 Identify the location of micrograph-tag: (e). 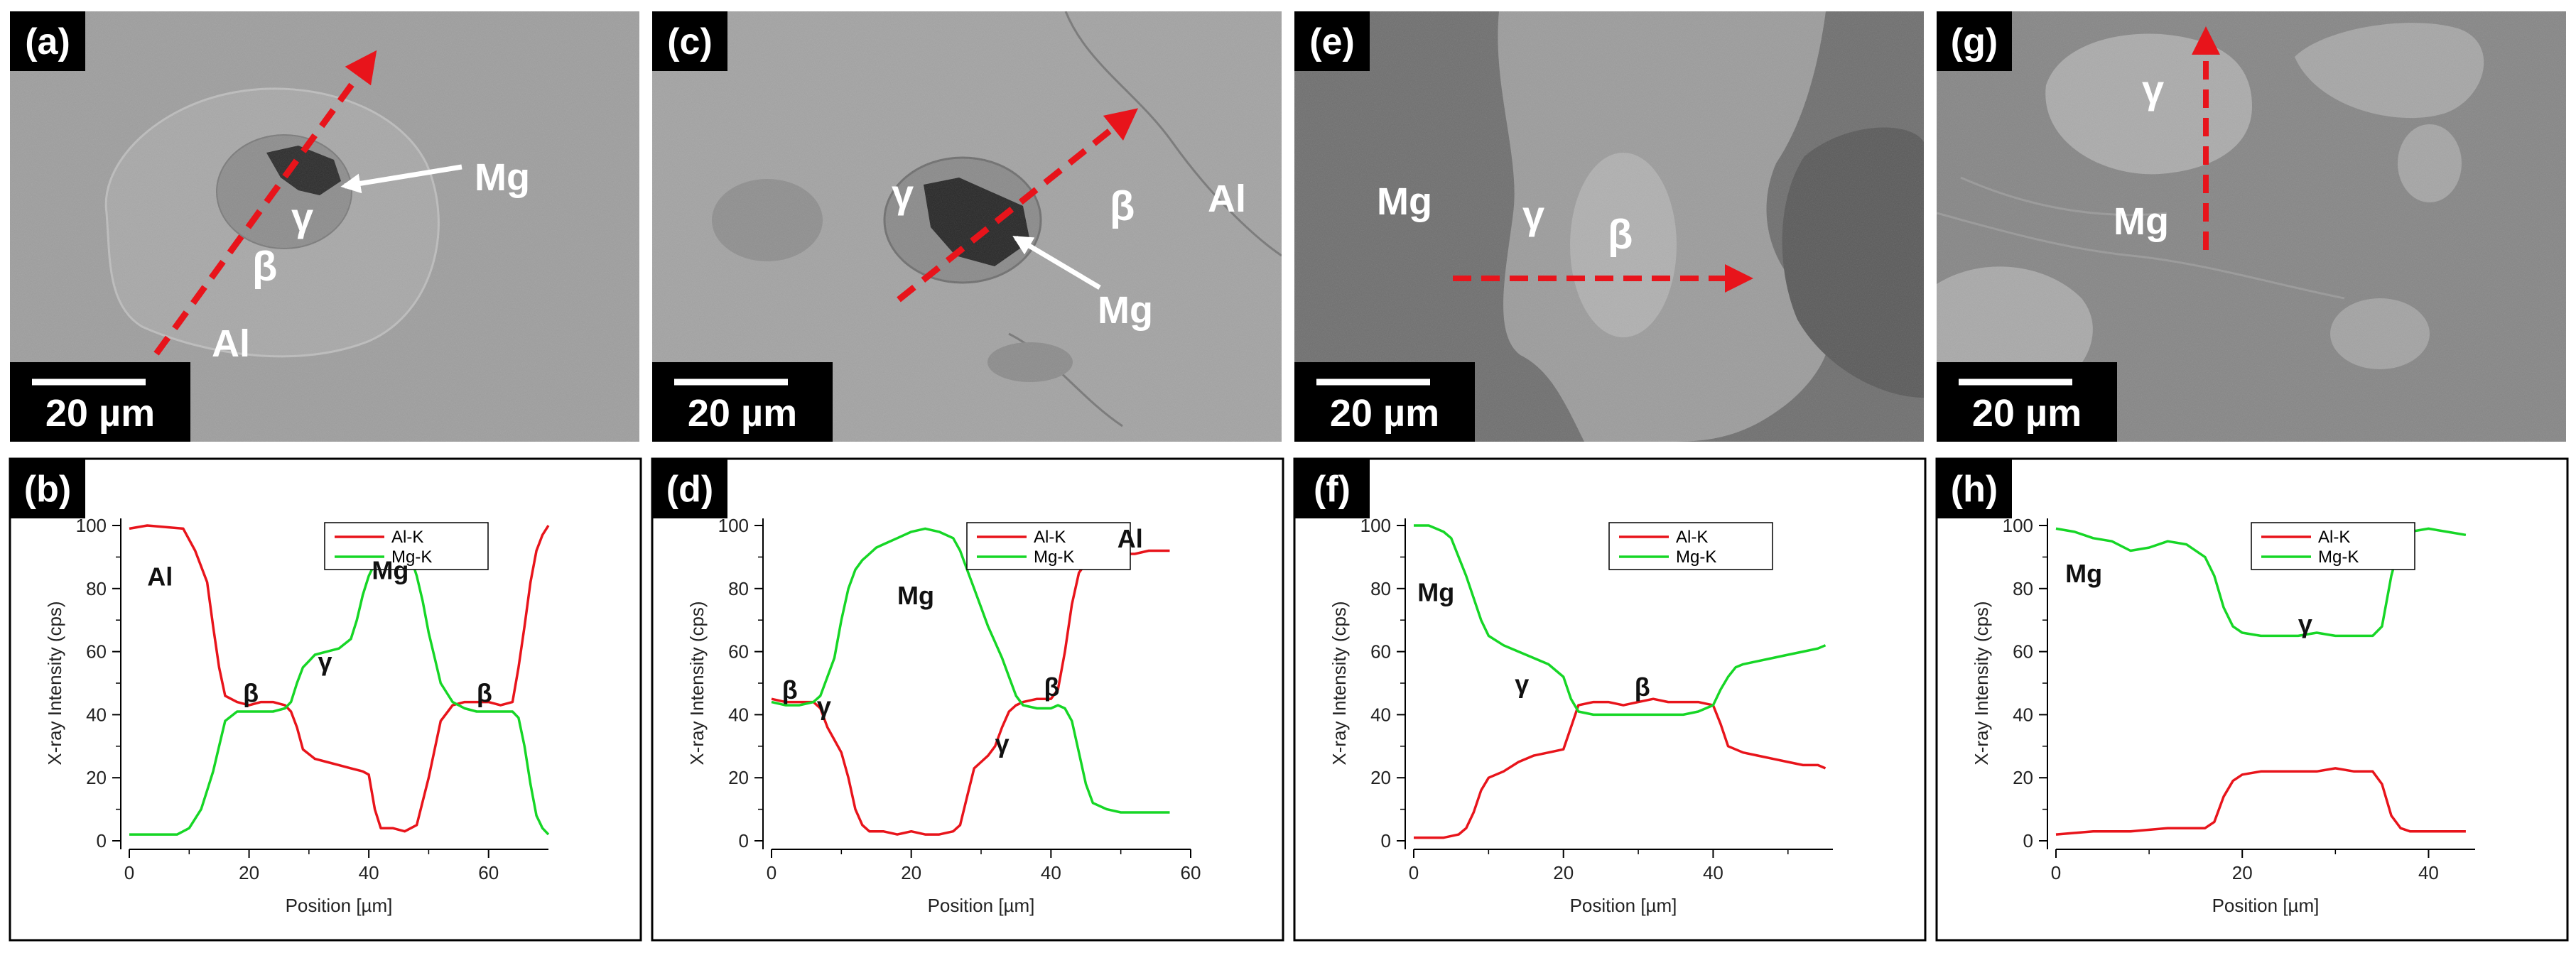
(1332, 41).